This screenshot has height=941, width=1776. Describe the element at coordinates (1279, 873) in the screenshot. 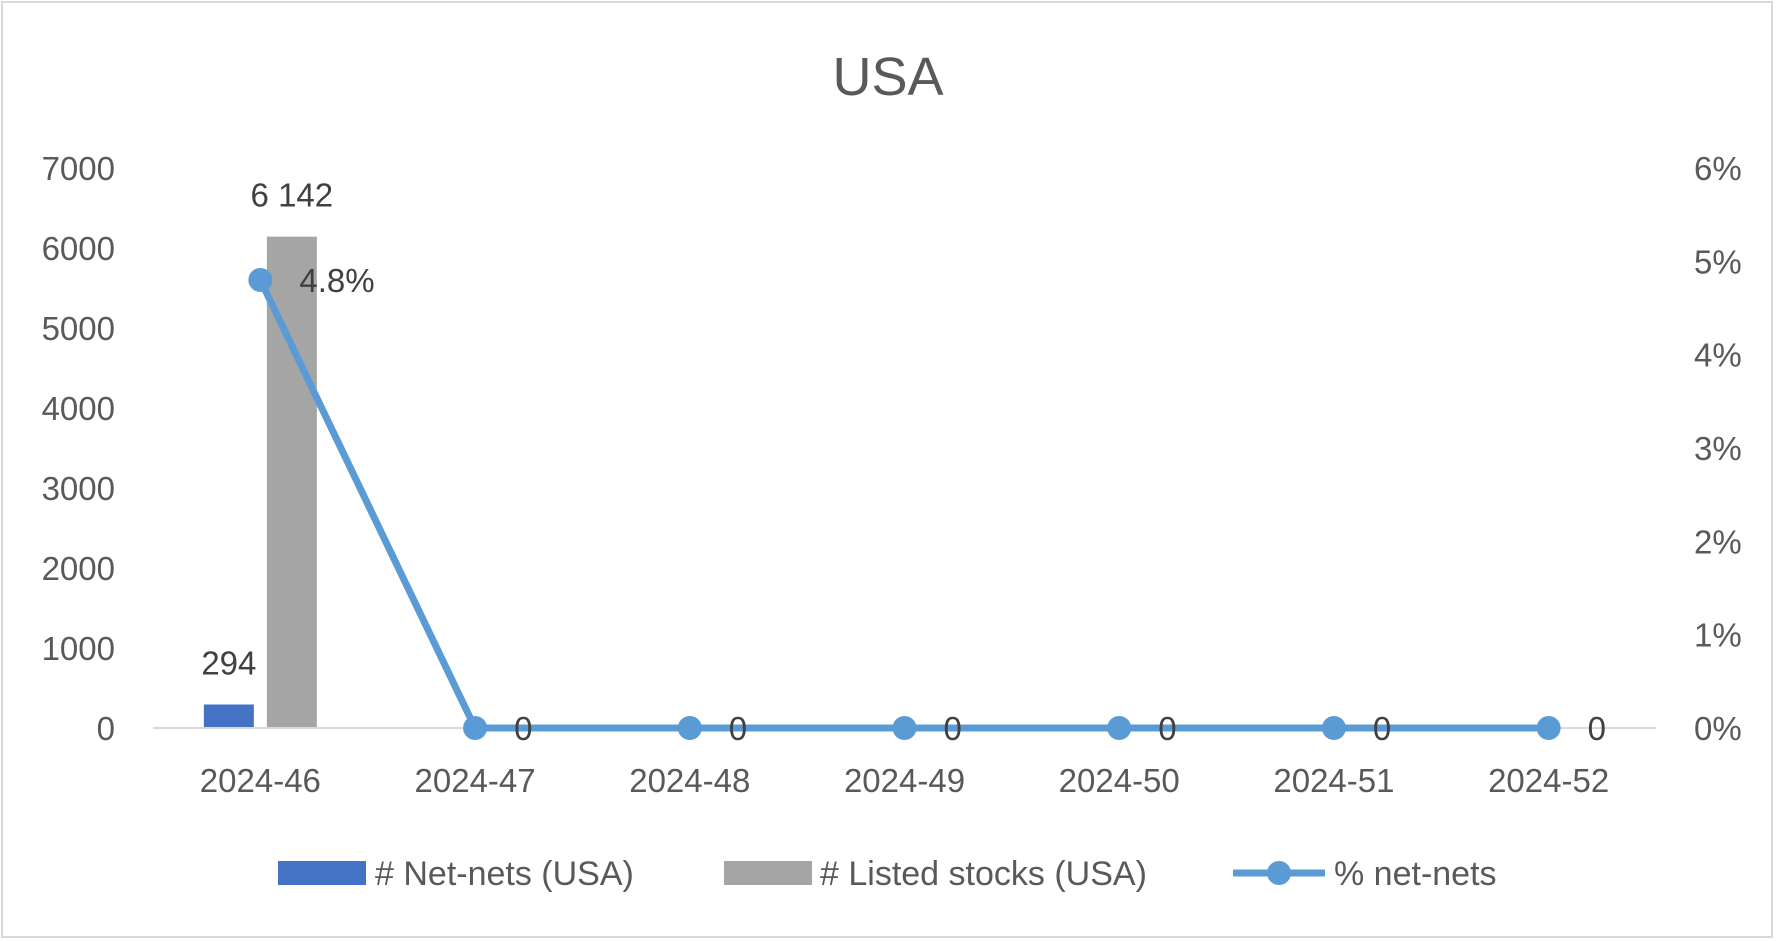

I see `legend-swatch-marker` at that location.